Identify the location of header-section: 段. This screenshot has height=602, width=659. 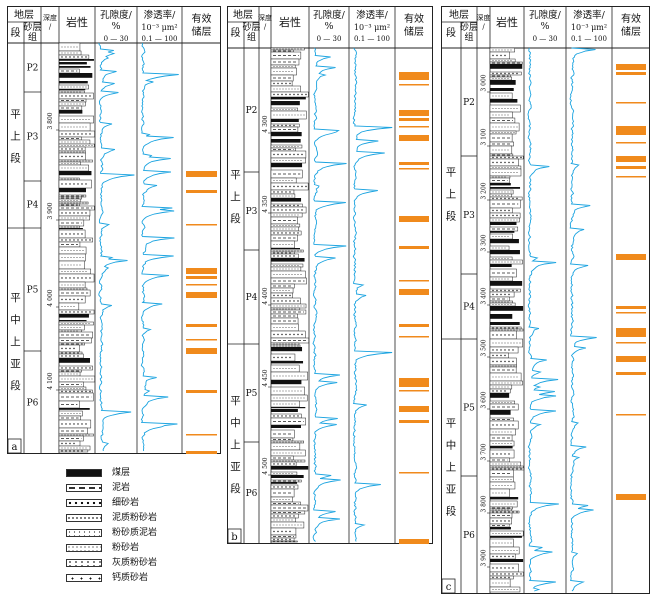
(16, 32).